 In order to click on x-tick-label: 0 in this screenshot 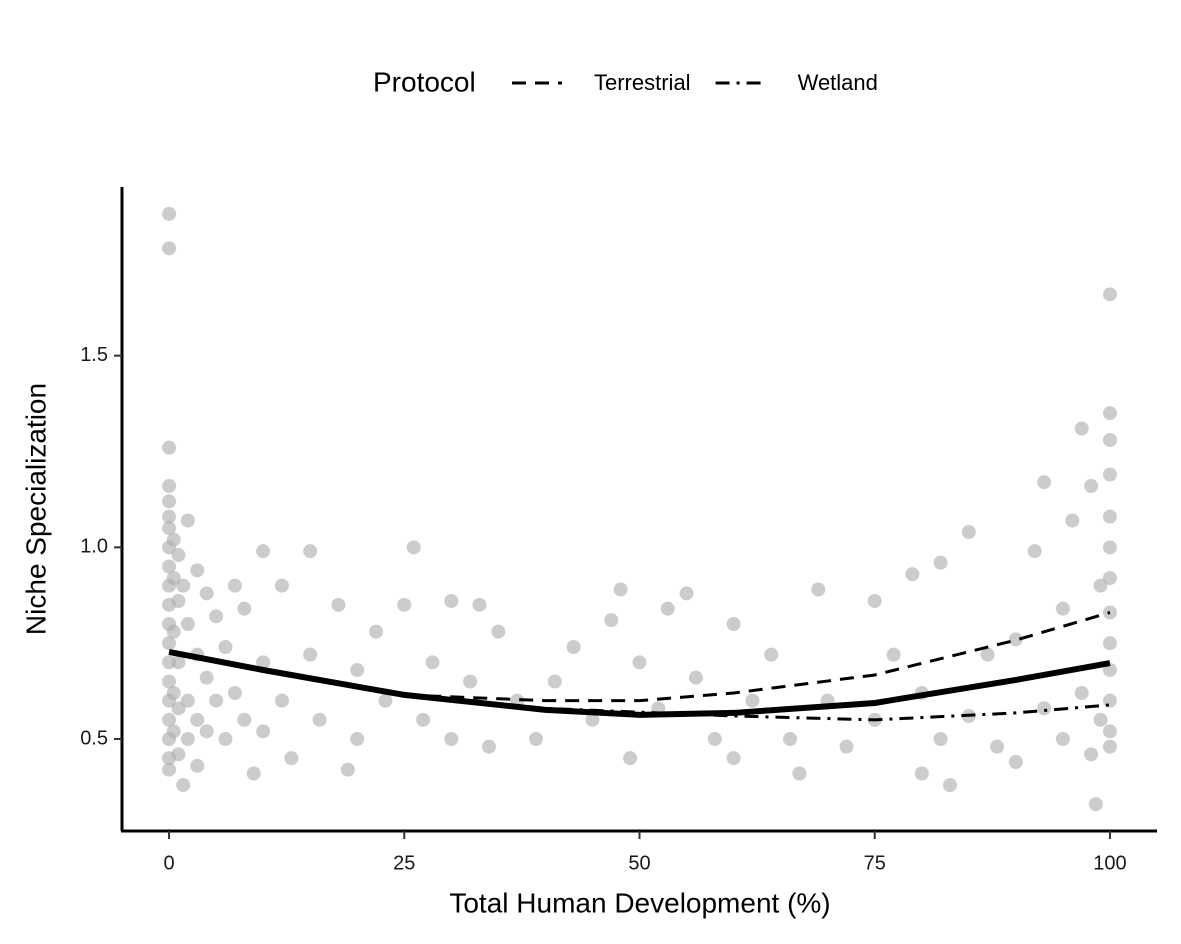, I will do `click(168, 863)`.